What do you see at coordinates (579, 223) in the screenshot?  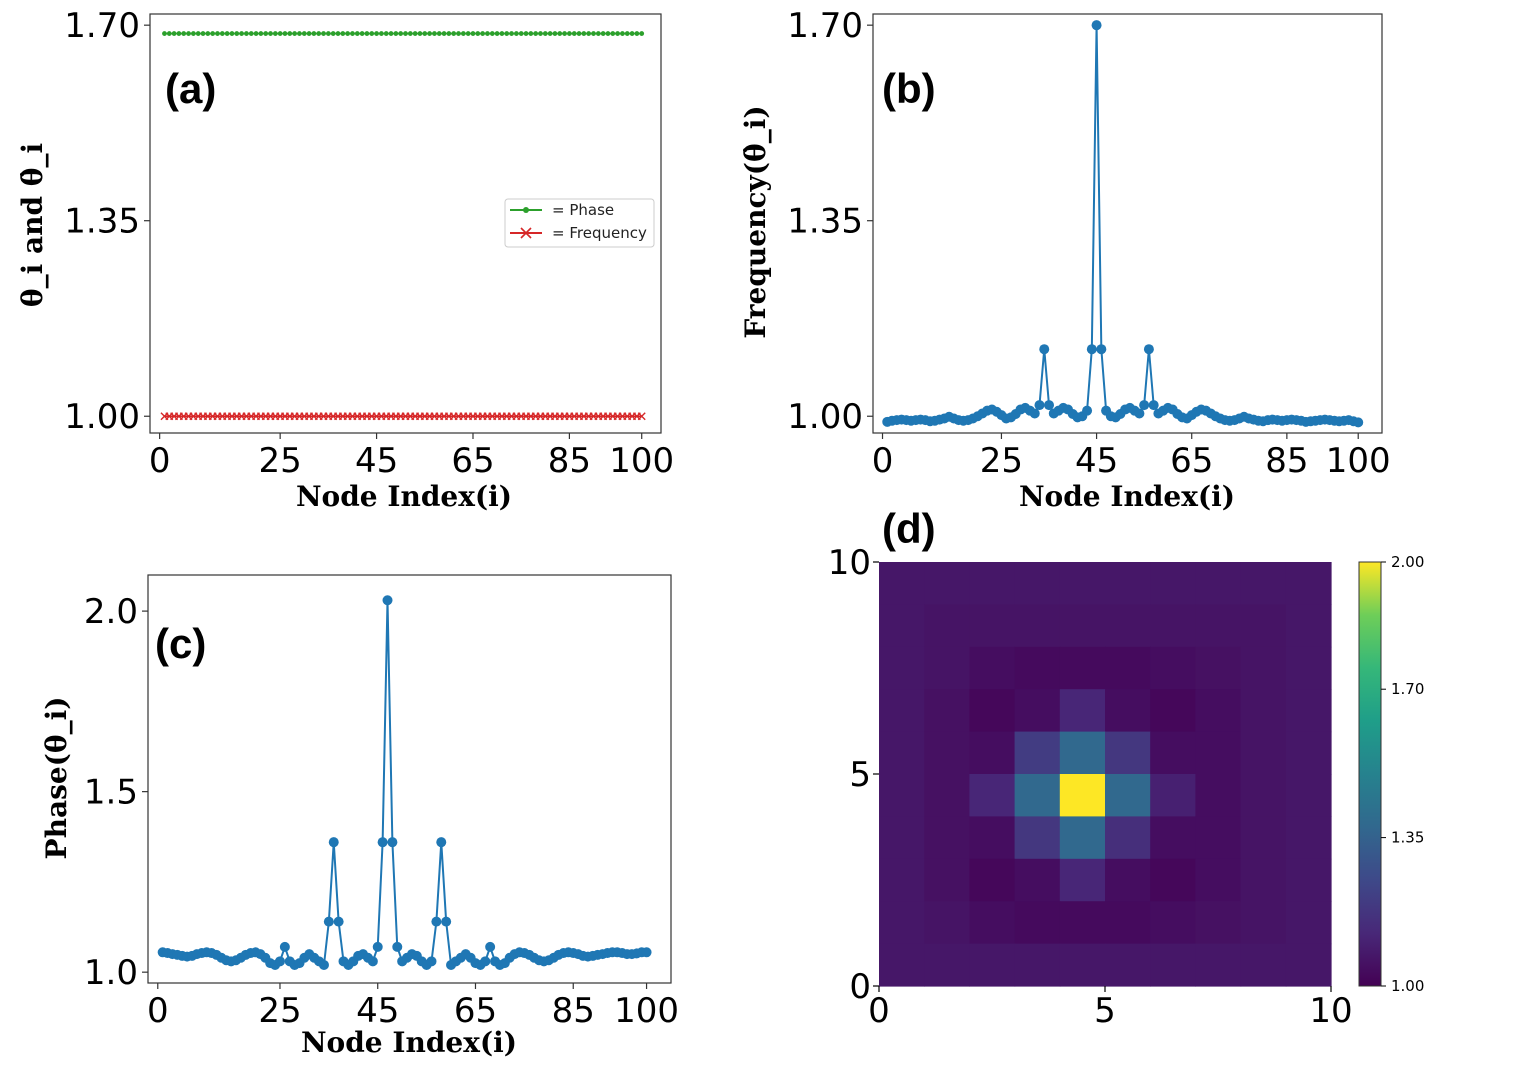 I see `panel-a-legend-box` at bounding box center [579, 223].